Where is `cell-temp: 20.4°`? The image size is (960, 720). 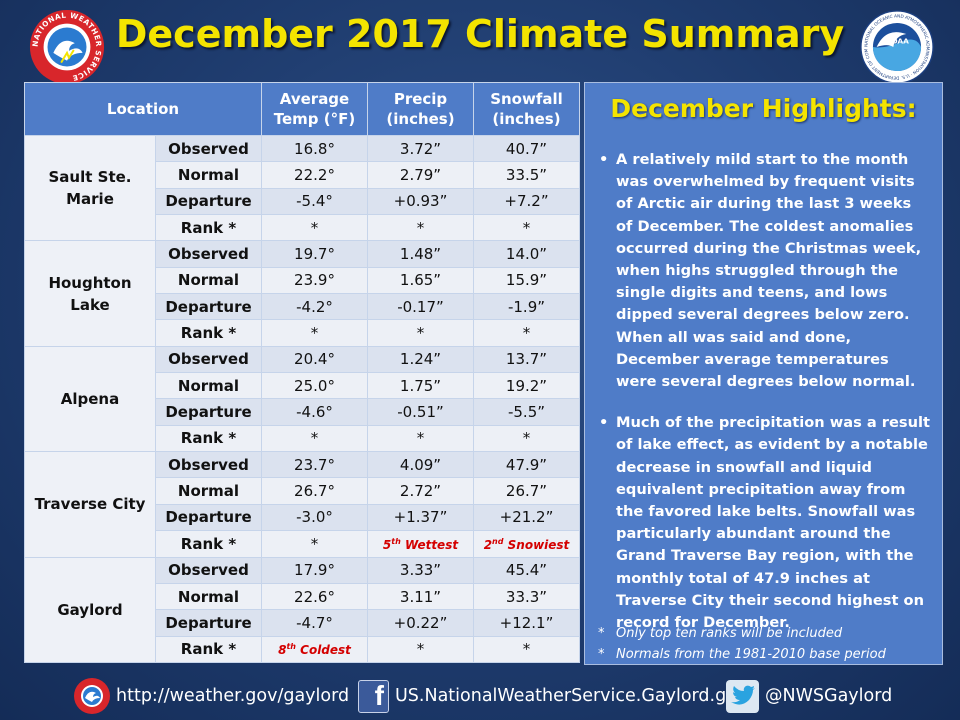 cell-temp: 20.4° is located at coordinates (314, 359).